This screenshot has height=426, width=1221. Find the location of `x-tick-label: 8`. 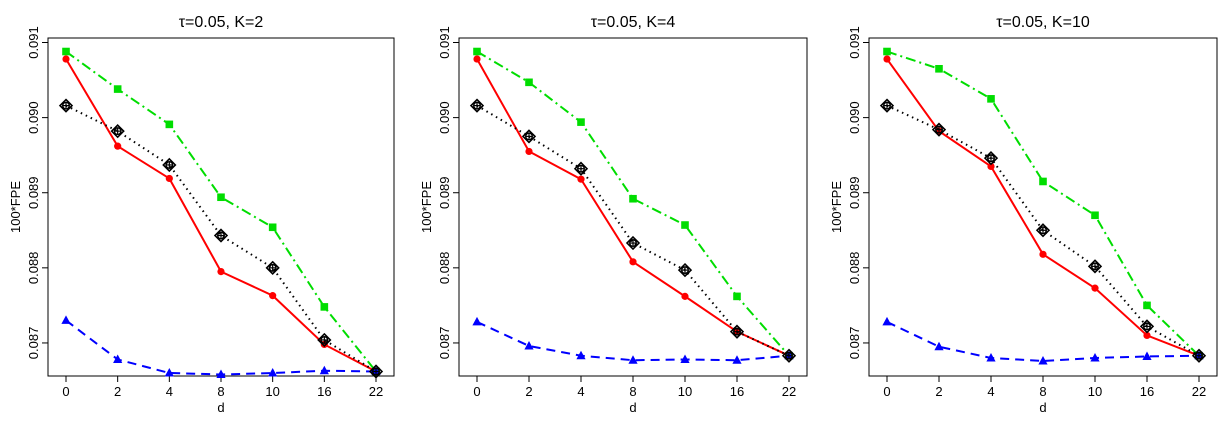

x-tick-label: 8 is located at coordinates (1042, 391).